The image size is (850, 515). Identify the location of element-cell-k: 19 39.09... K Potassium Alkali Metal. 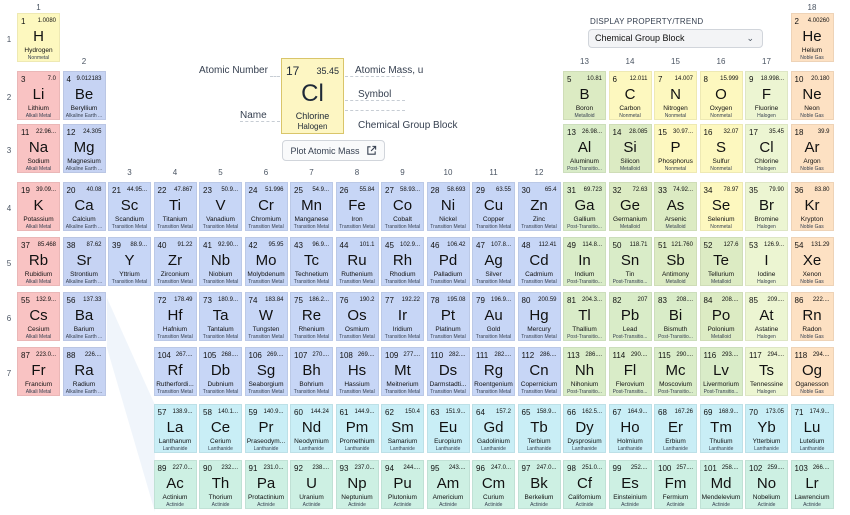
(38, 206).